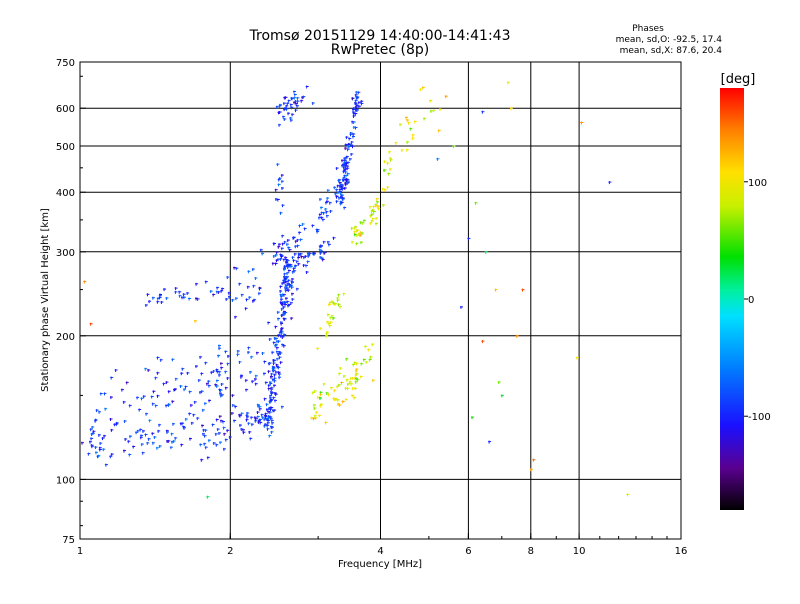 The width and height of the screenshot is (800, 604). I want to click on y-tick-label: 750, so click(65, 63).